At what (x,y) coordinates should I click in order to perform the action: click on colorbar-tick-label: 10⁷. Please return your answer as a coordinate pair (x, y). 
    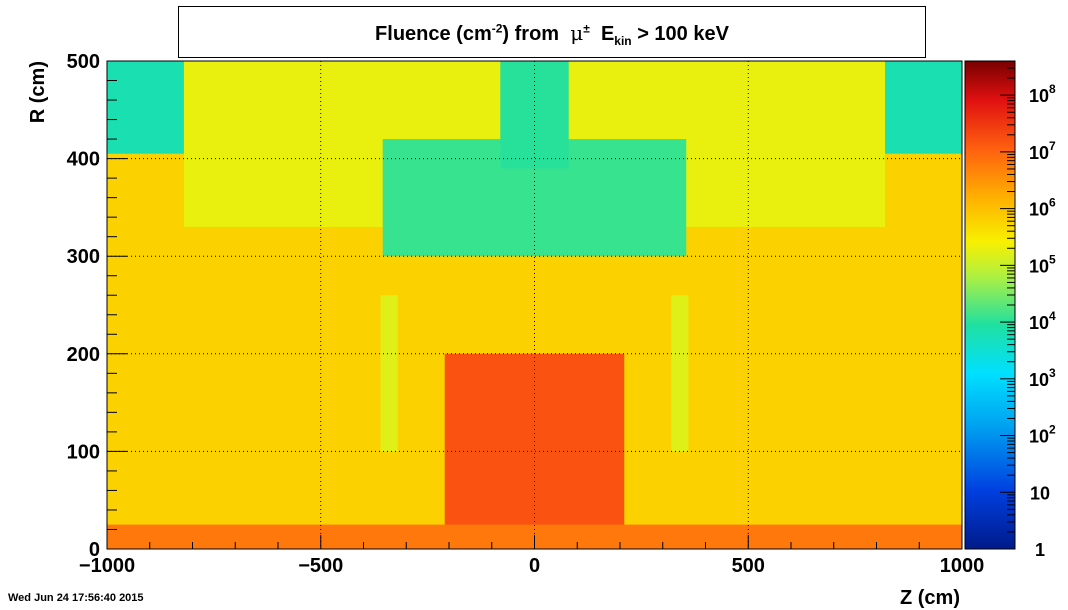
    Looking at the image, I should click on (1042, 151).